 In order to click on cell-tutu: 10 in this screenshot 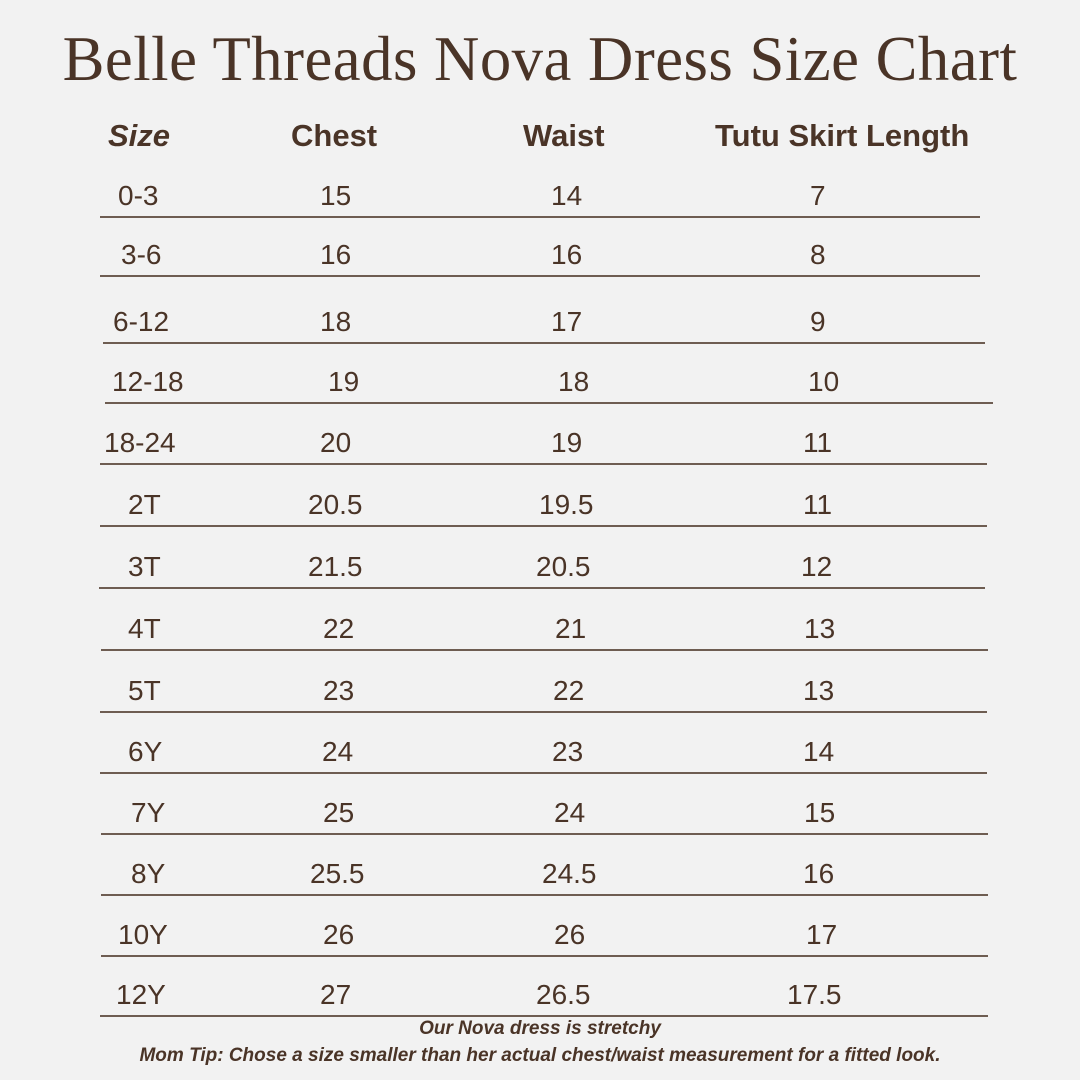, I will do `click(824, 381)`.